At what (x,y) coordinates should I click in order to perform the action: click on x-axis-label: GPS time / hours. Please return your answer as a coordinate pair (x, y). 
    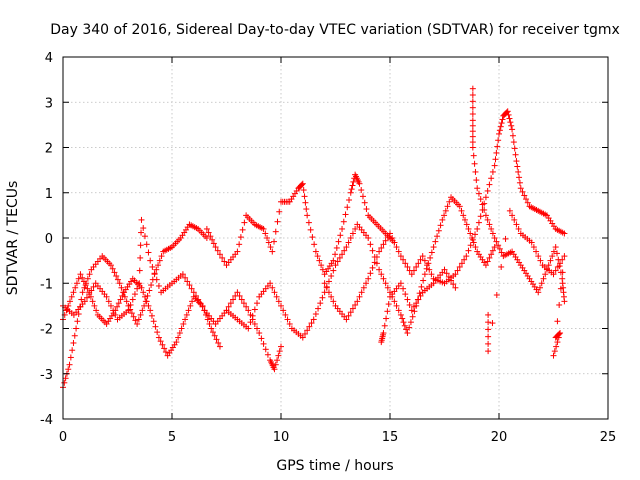
    Looking at the image, I should click on (334, 466).